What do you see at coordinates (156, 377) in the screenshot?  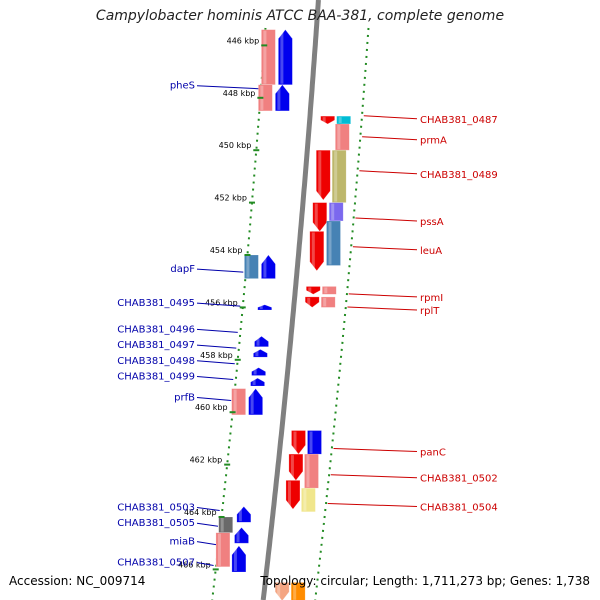 I see `gene-label-CHAB381_0499: CHAB381_0499` at bounding box center [156, 377].